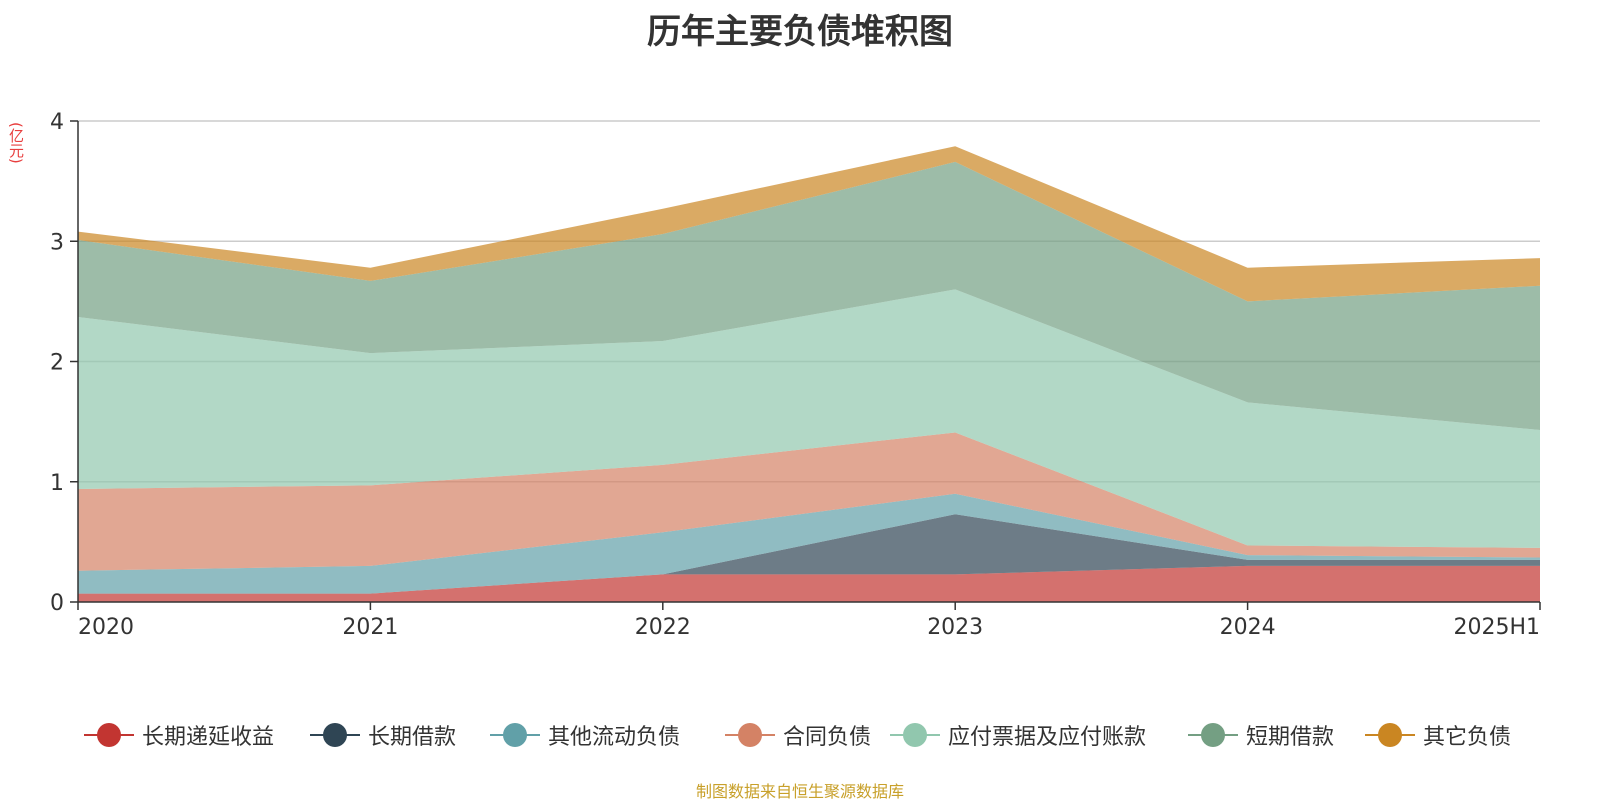  I want to click on y-tick-label: 2, so click(57, 363).